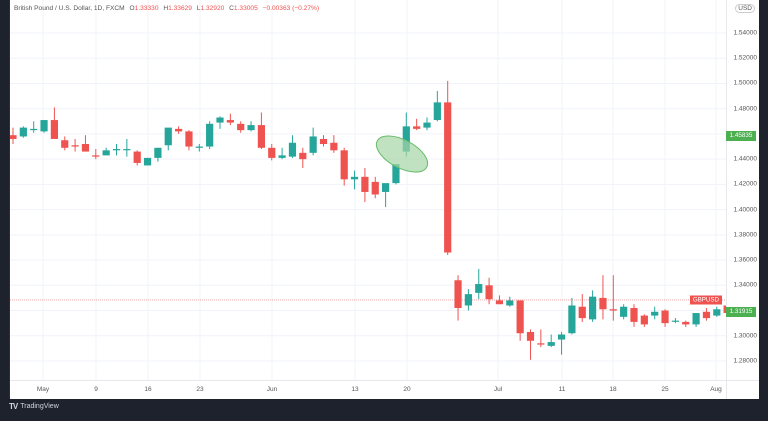 This screenshot has width=768, height=421. I want to click on time-tick: May, so click(43, 389).